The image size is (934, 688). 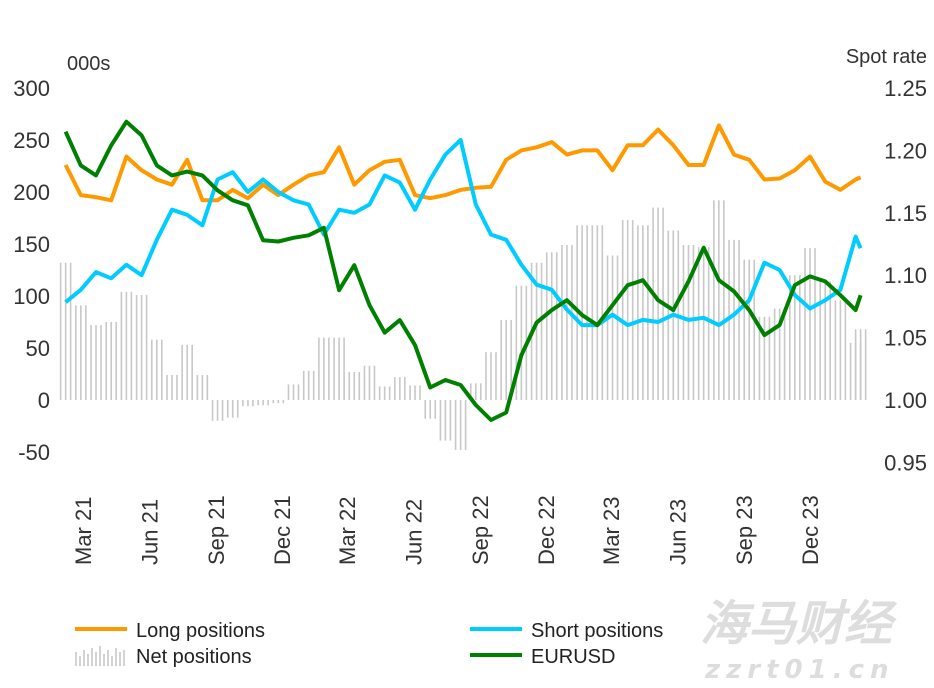 What do you see at coordinates (744, 530) in the screenshot?
I see `x-tick-label: Sep 23` at bounding box center [744, 530].